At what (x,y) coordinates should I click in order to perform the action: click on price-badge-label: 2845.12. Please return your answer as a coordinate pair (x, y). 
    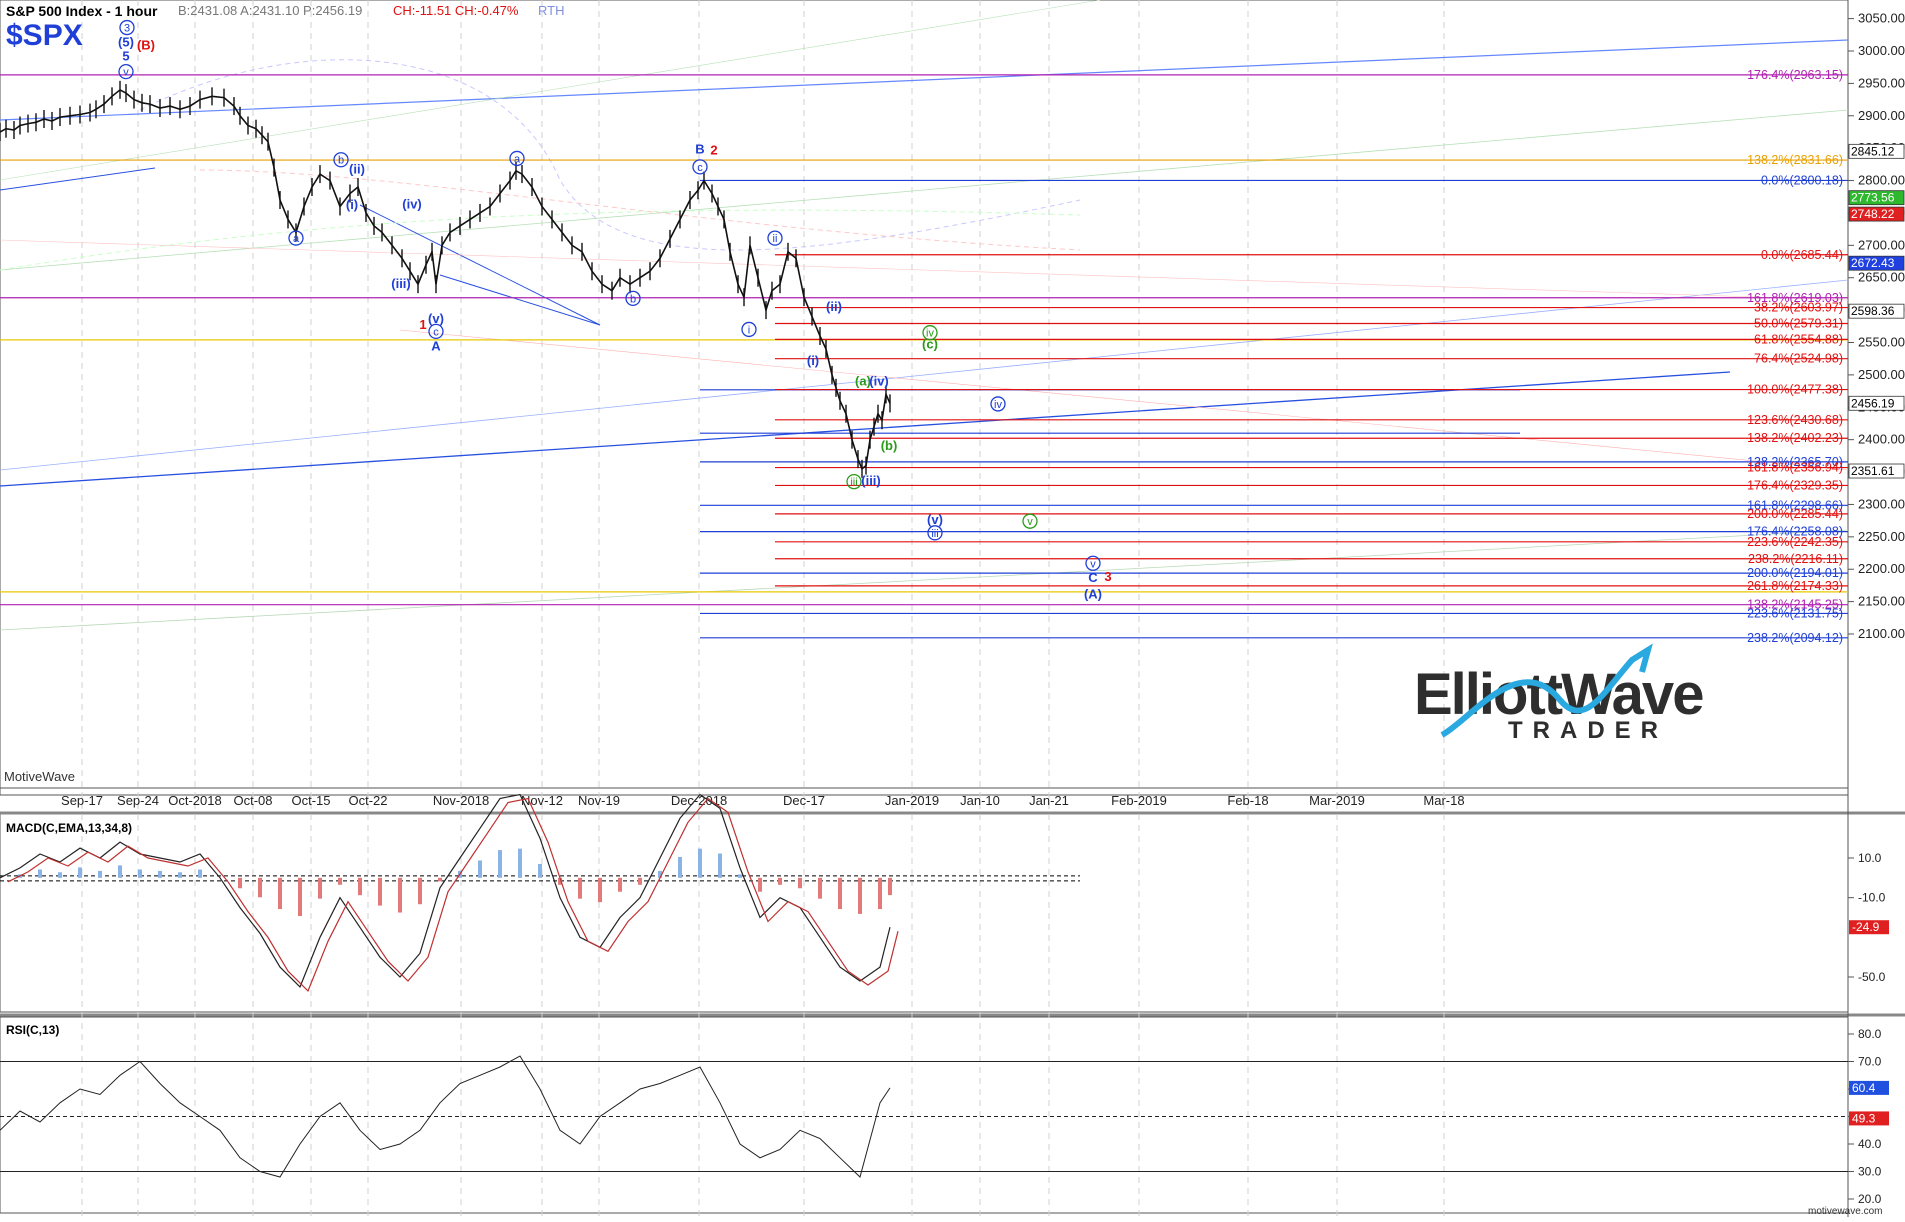
    Looking at the image, I should click on (1873, 151).